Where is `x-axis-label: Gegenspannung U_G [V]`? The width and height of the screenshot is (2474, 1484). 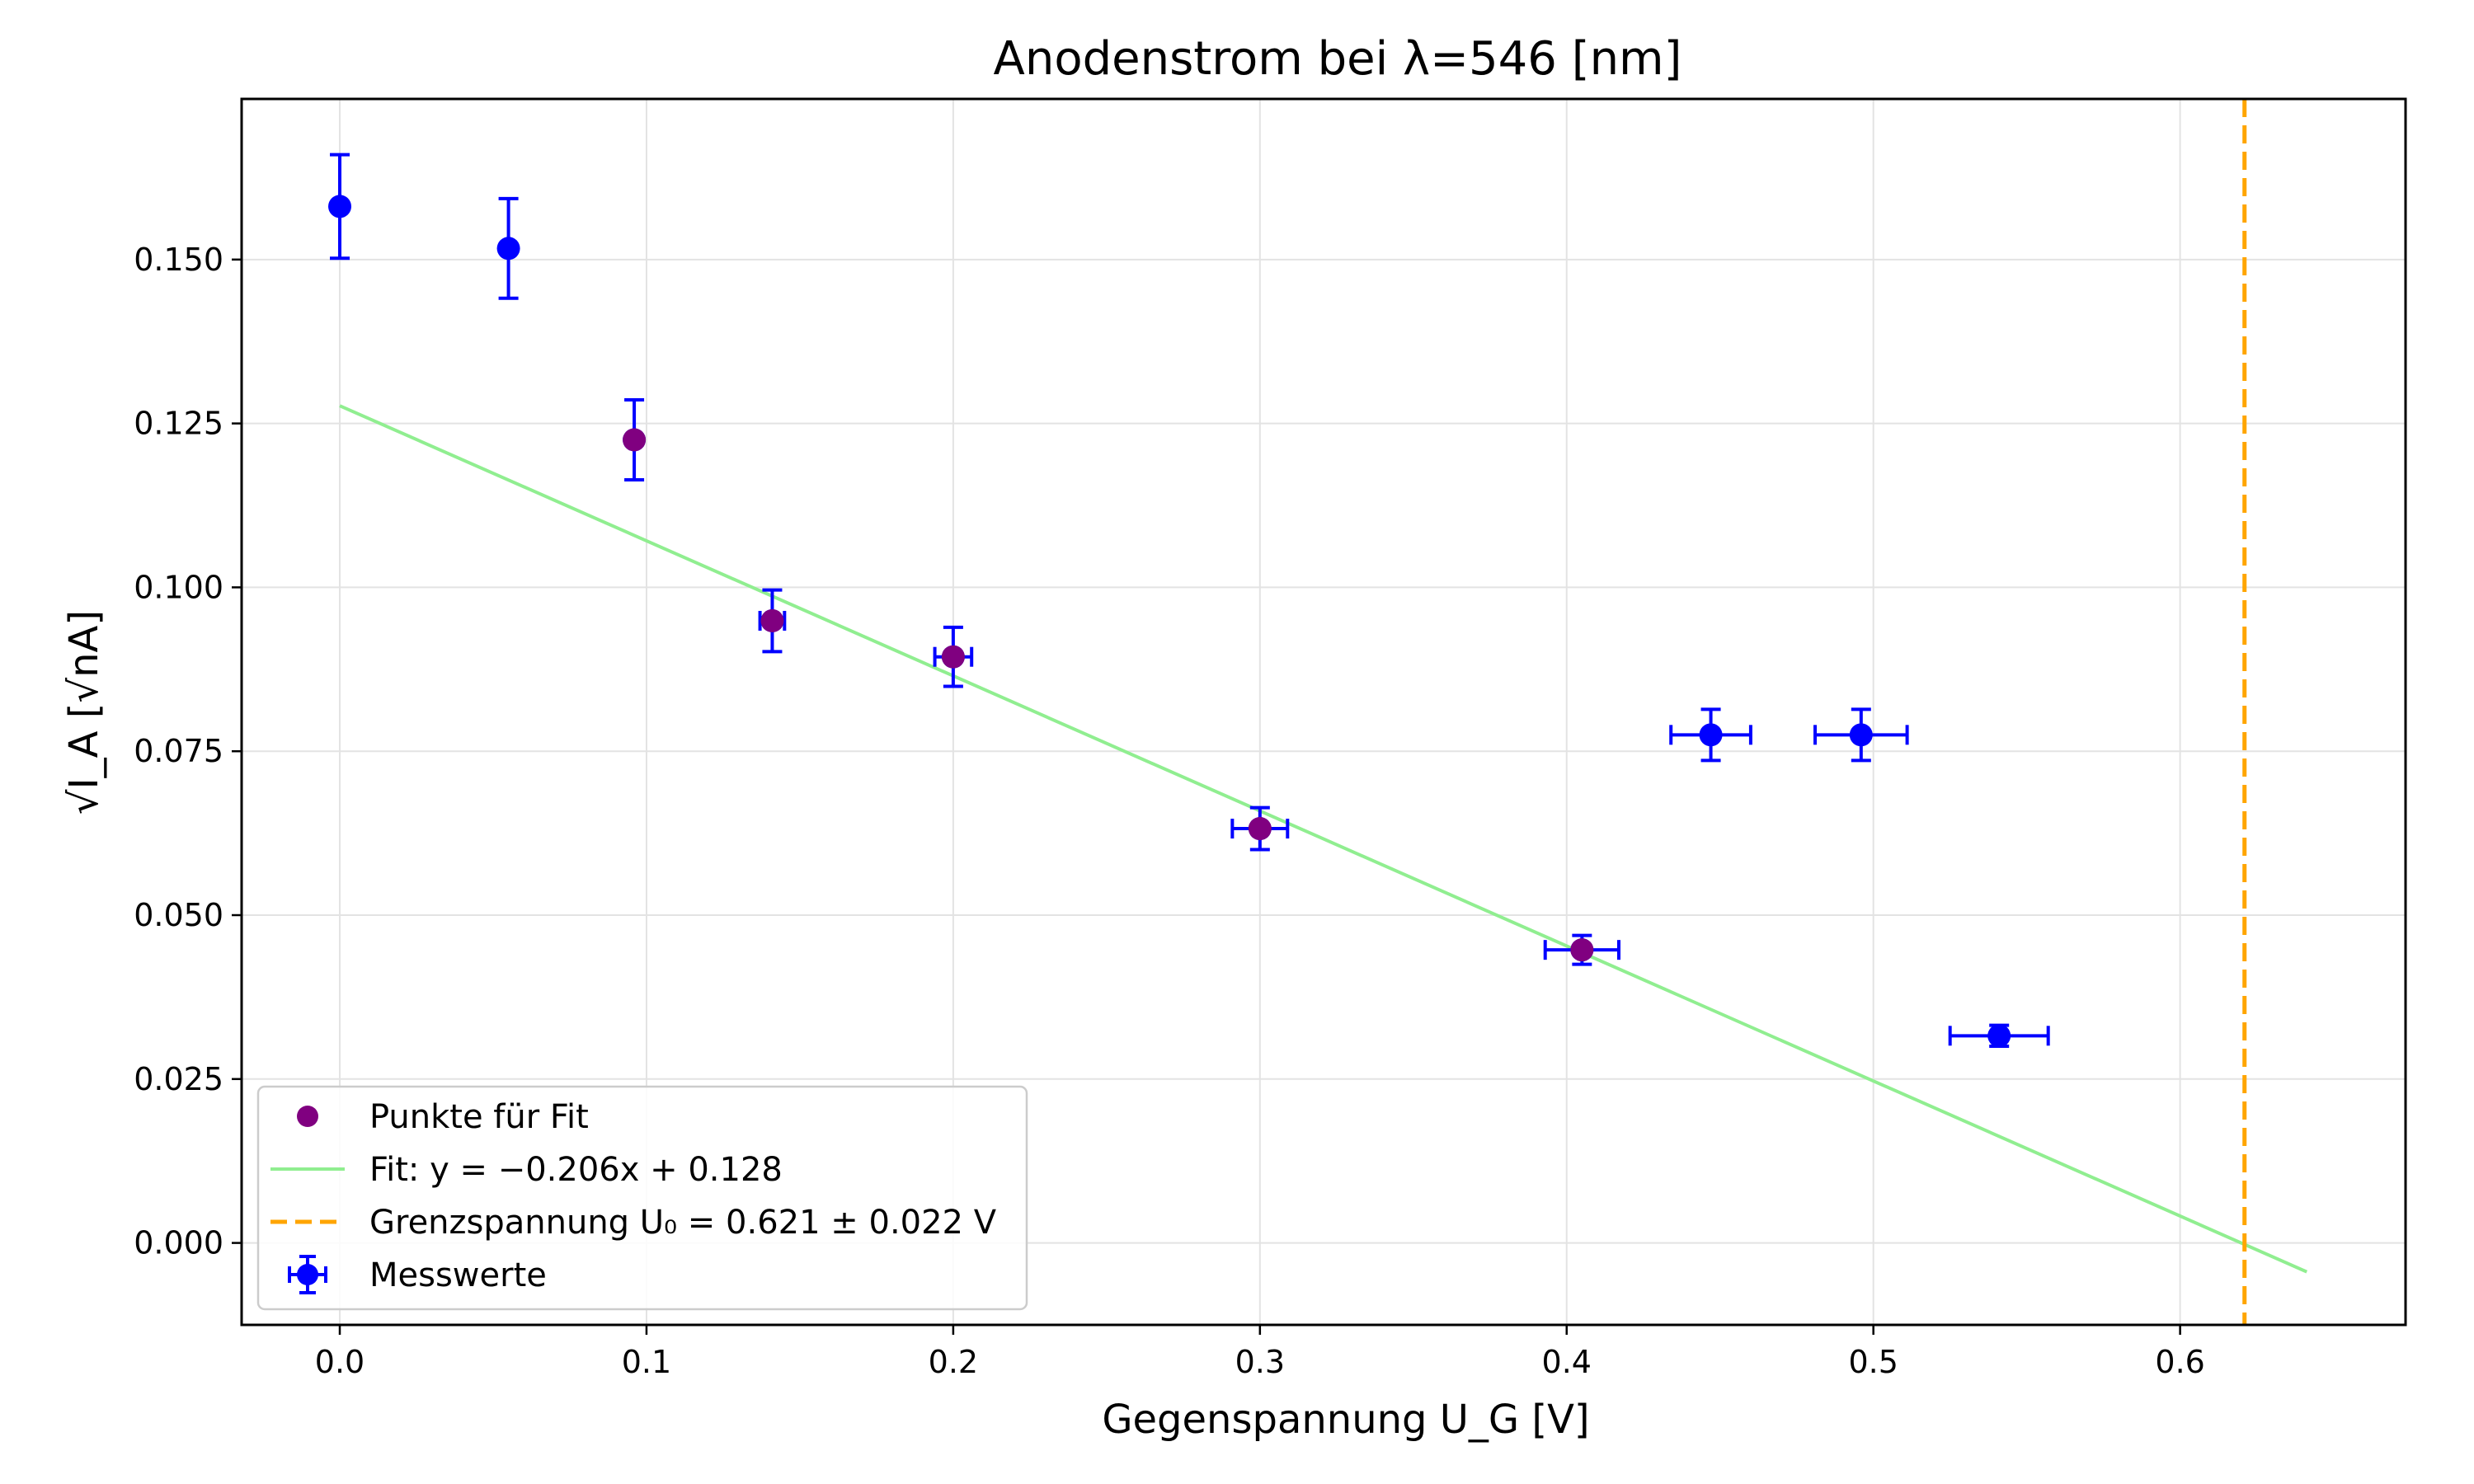
x-axis-label: Gegenspannung U_G [V] is located at coordinates (1345, 1420).